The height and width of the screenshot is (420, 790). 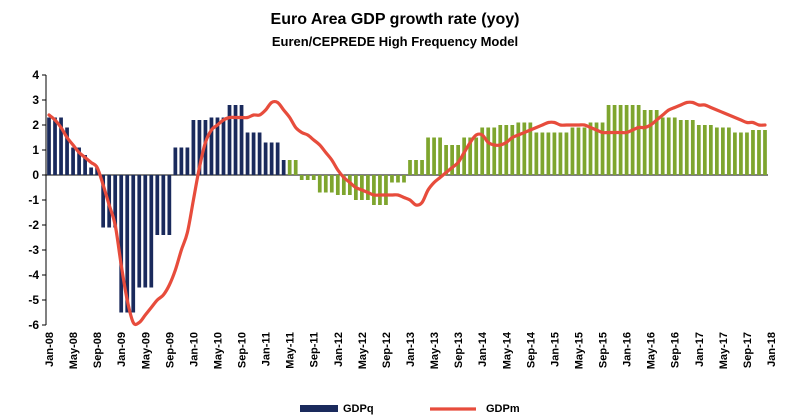 What do you see at coordinates (33, 325) in the screenshot?
I see `y-tick-label: -6` at bounding box center [33, 325].